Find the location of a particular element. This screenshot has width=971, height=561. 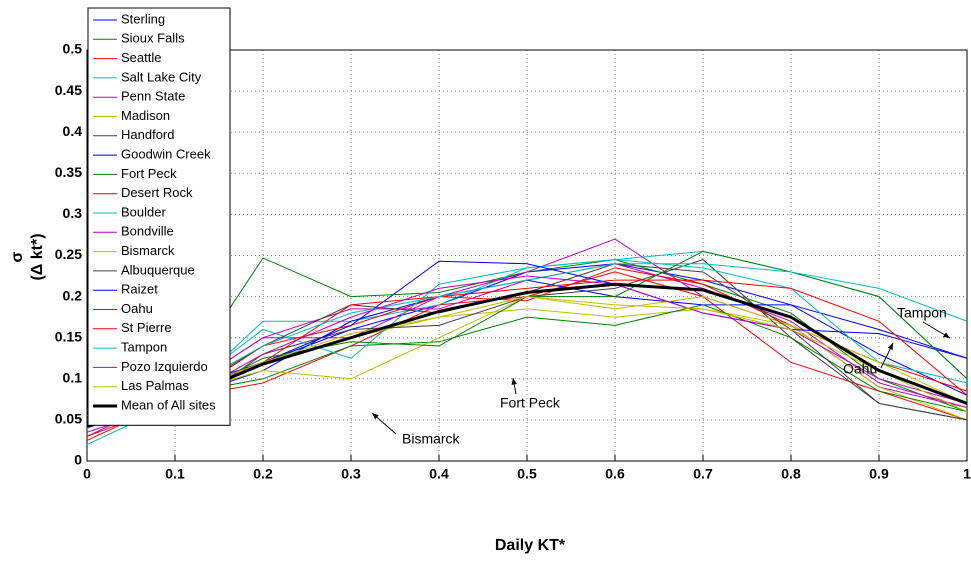

legend-label: Fort Peck is located at coordinates (149, 173).